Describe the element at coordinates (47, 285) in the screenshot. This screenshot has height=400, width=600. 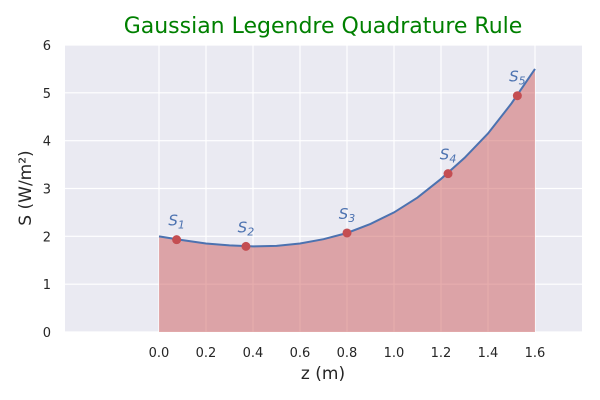
I see `y-tick-label: 1` at that location.